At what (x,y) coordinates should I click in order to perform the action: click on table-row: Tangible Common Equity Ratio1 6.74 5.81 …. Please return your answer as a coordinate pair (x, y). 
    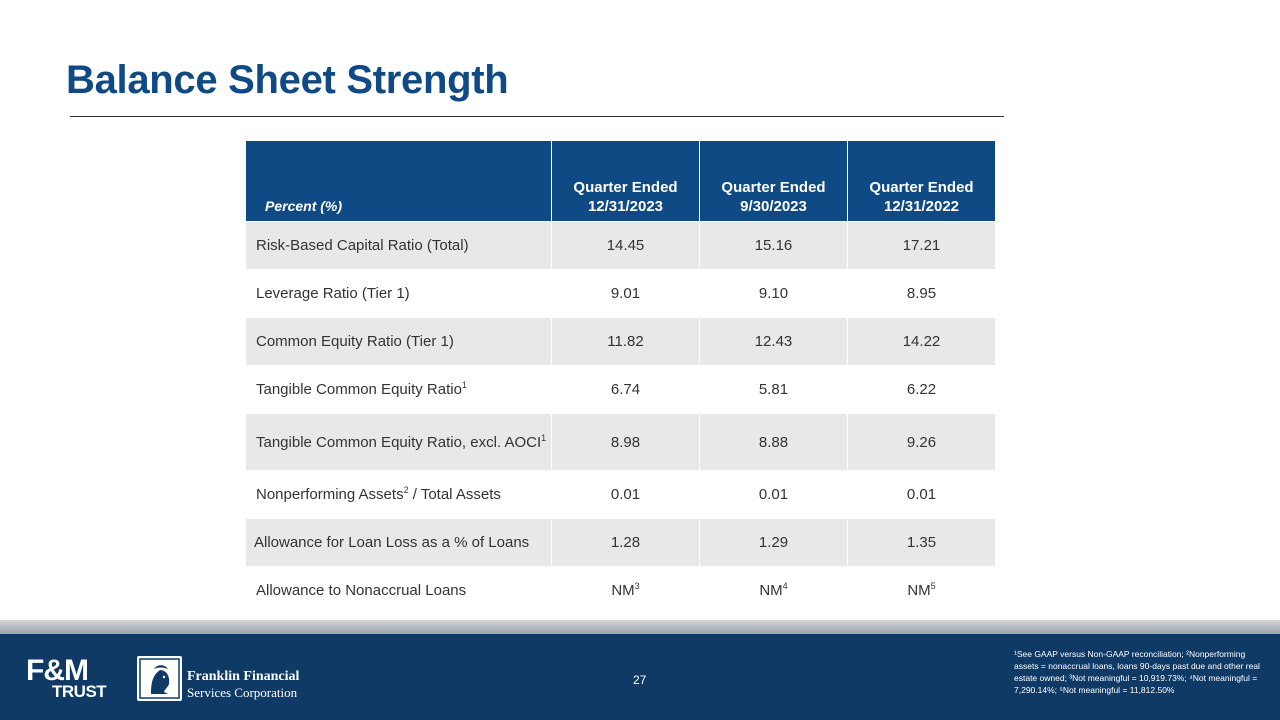
    Looking at the image, I should click on (620, 389).